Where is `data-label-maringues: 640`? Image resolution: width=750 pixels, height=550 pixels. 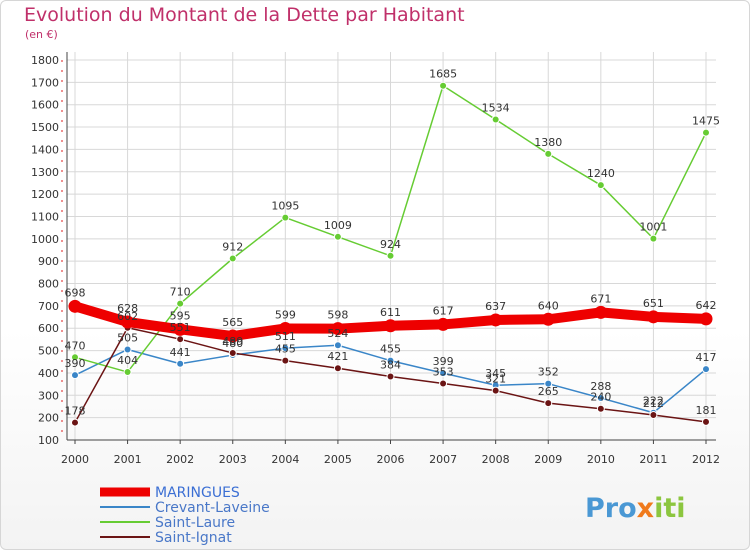 data-label-maringues: 640 is located at coordinates (548, 305).